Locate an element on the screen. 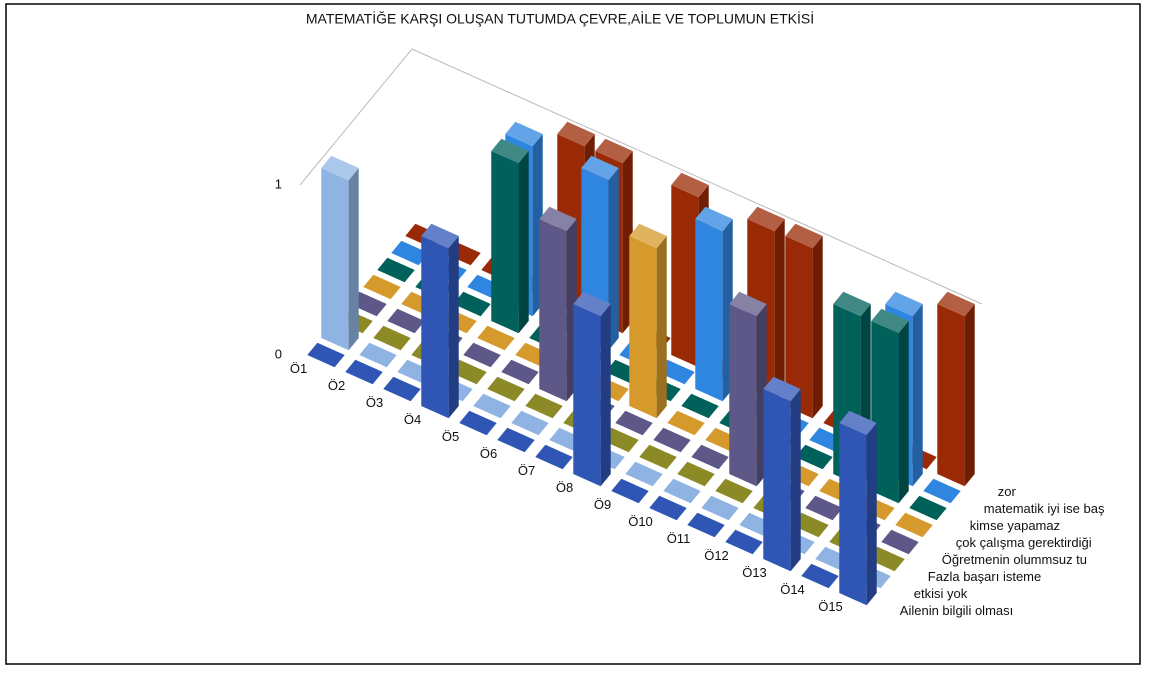 The height and width of the screenshot is (676, 1164). x-tick-label: Ö8 is located at coordinates (564, 487).